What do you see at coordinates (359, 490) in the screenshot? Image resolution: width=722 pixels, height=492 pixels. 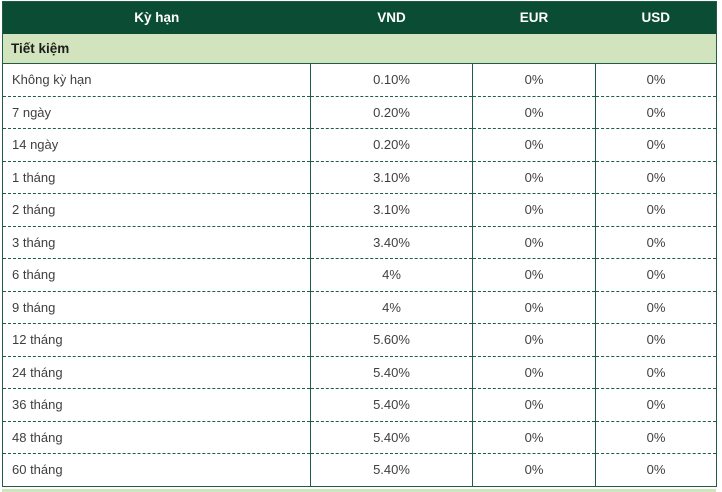 I see `next-section-row-partial` at bounding box center [359, 490].